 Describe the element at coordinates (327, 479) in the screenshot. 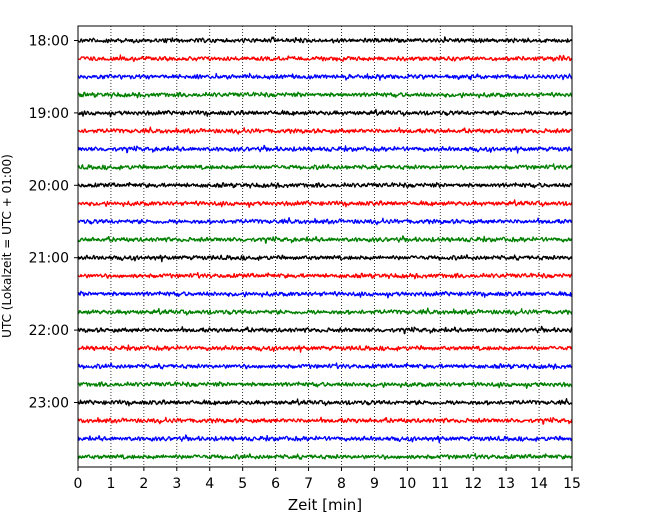

I see `x-axis-ticks: 0 1 2 3 4 5 6 7 8 9 10 11 12 13 14 15` at that location.